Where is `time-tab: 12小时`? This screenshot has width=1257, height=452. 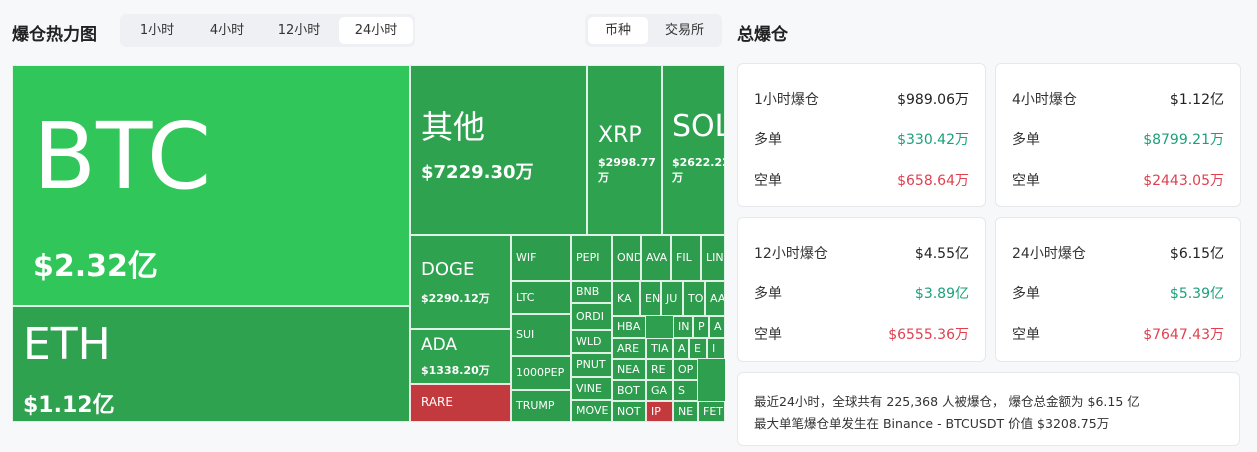 time-tab: 12小时 is located at coordinates (299, 30).